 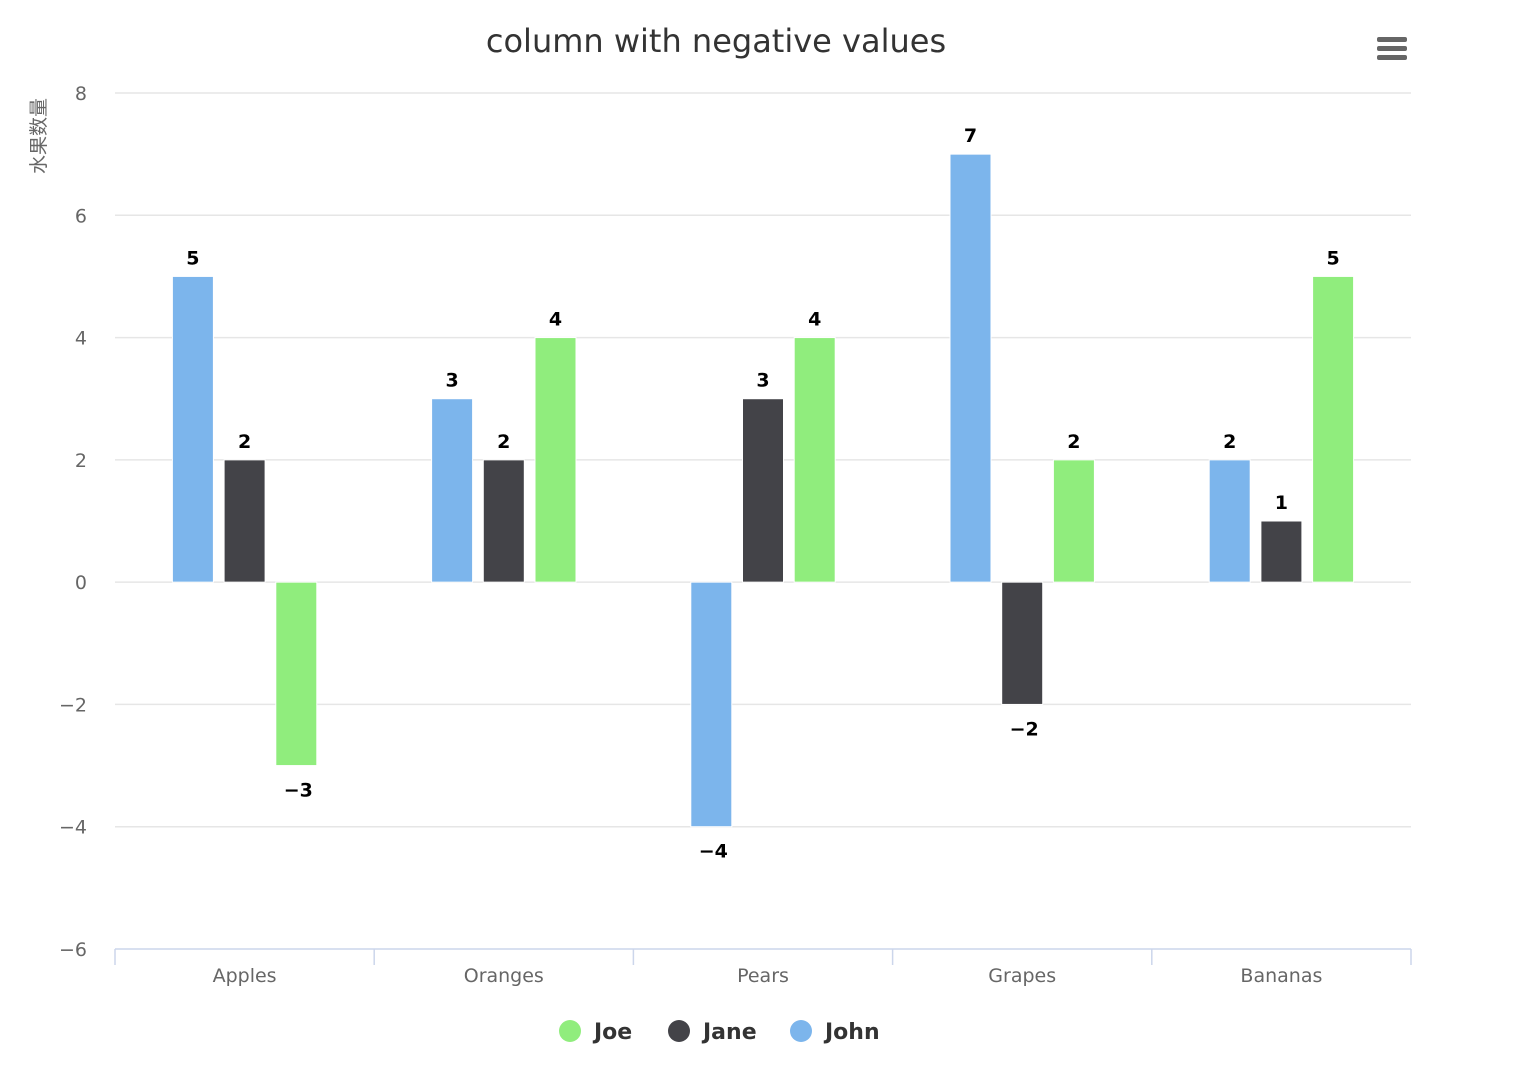 I want to click on y-tick-label: 4, so click(x=81, y=339).